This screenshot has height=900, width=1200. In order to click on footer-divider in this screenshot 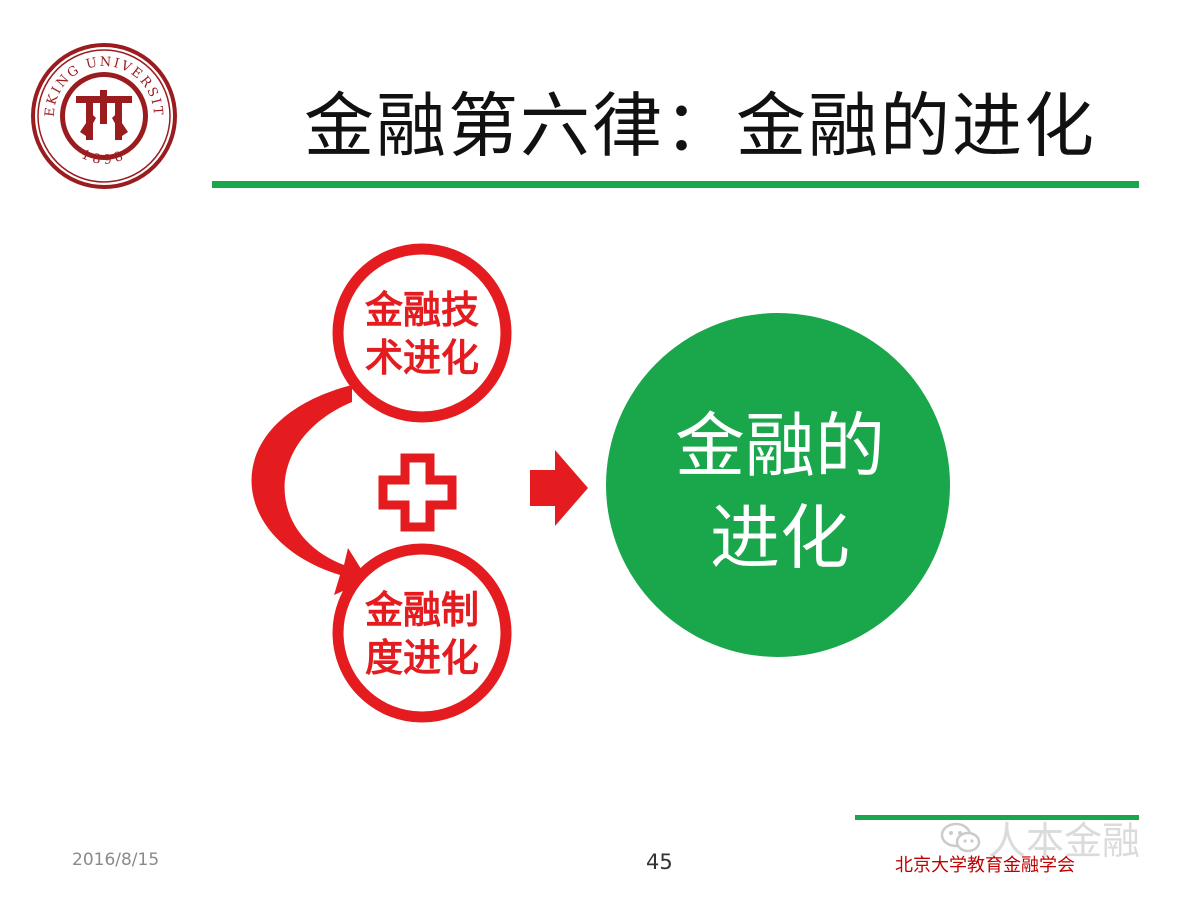, I will do `click(997, 817)`.